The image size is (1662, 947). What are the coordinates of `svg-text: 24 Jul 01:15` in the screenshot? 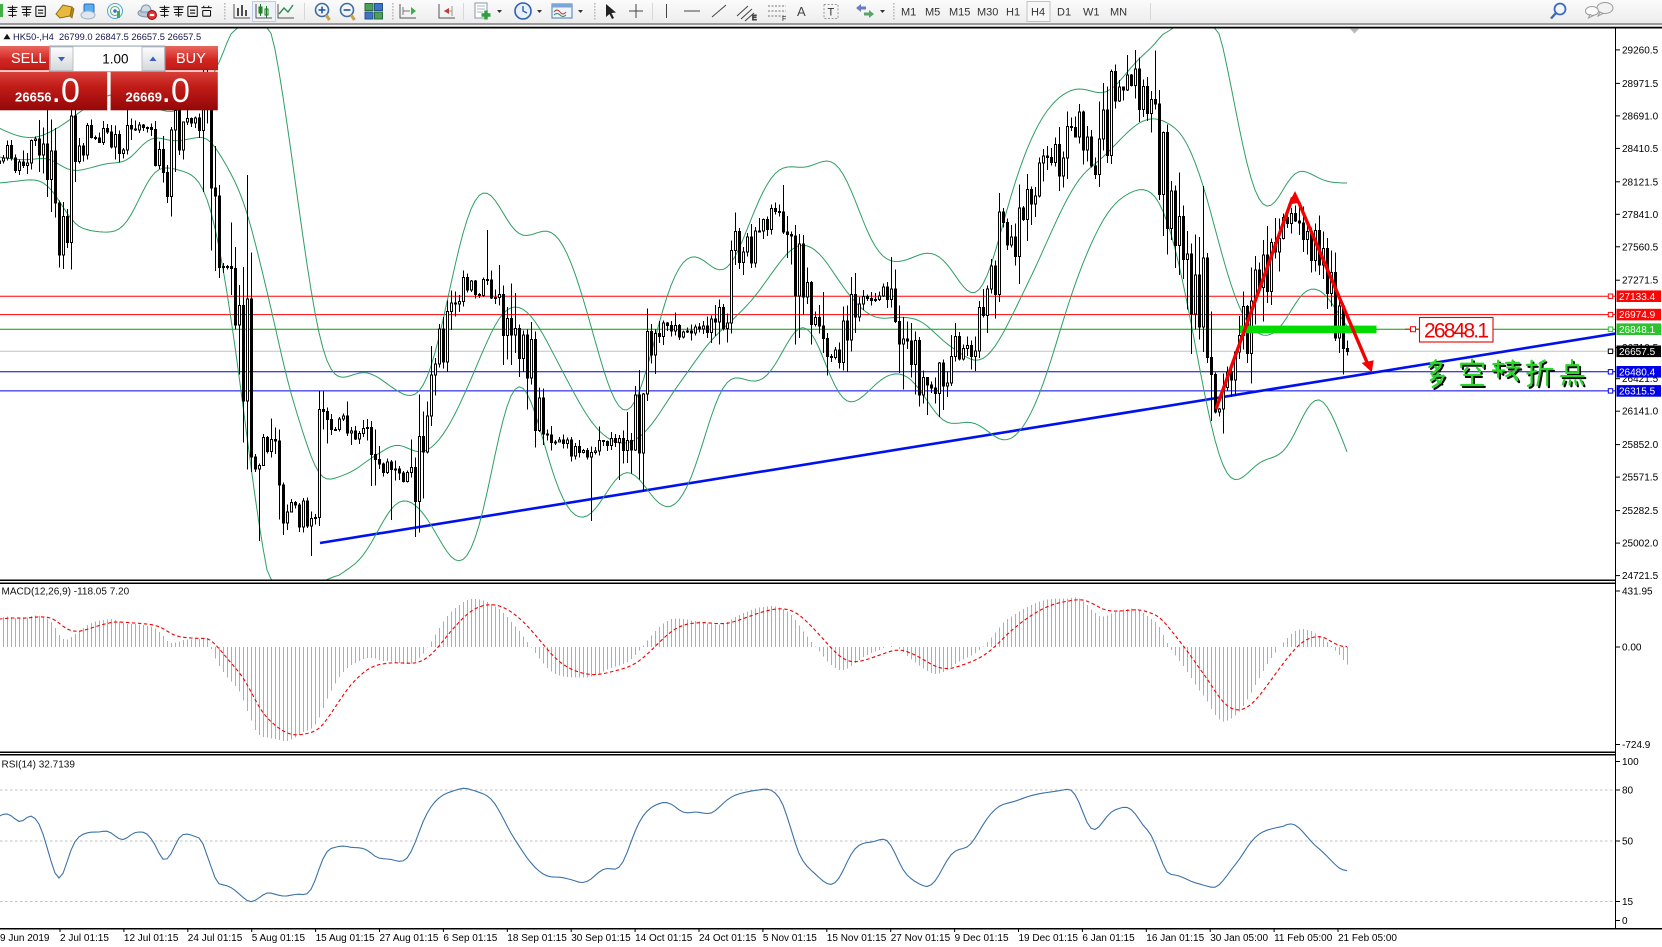 It's located at (215, 938).